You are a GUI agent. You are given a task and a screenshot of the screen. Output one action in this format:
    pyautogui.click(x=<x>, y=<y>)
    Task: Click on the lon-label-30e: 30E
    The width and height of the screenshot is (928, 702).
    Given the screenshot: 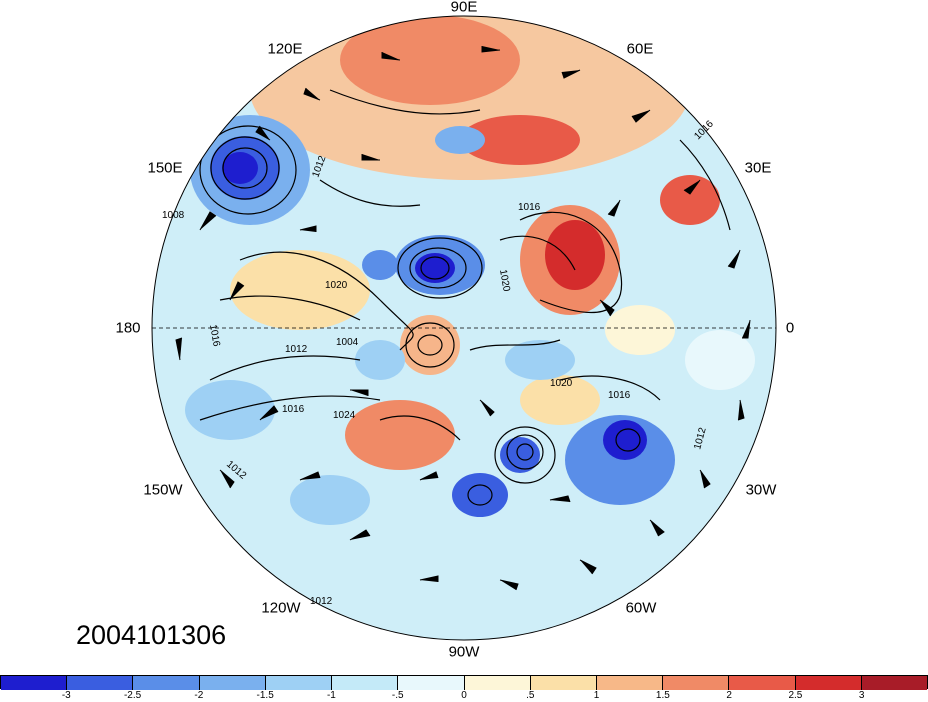 What is the action you would take?
    pyautogui.click(x=758, y=168)
    